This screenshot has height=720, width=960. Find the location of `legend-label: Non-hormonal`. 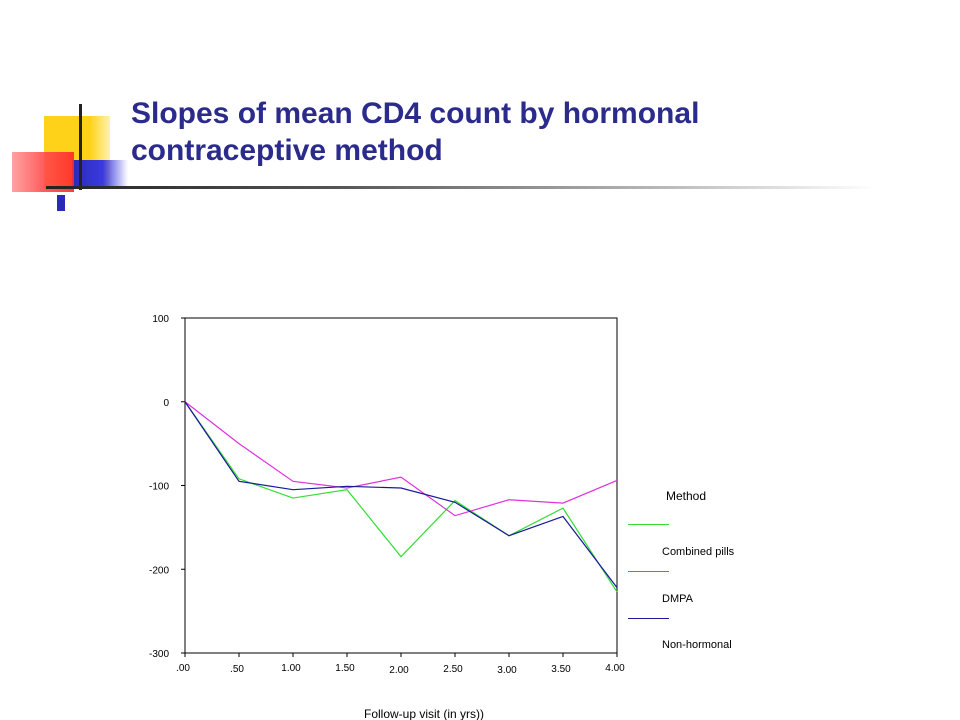

legend-label: Non-hormonal is located at coordinates (697, 645).